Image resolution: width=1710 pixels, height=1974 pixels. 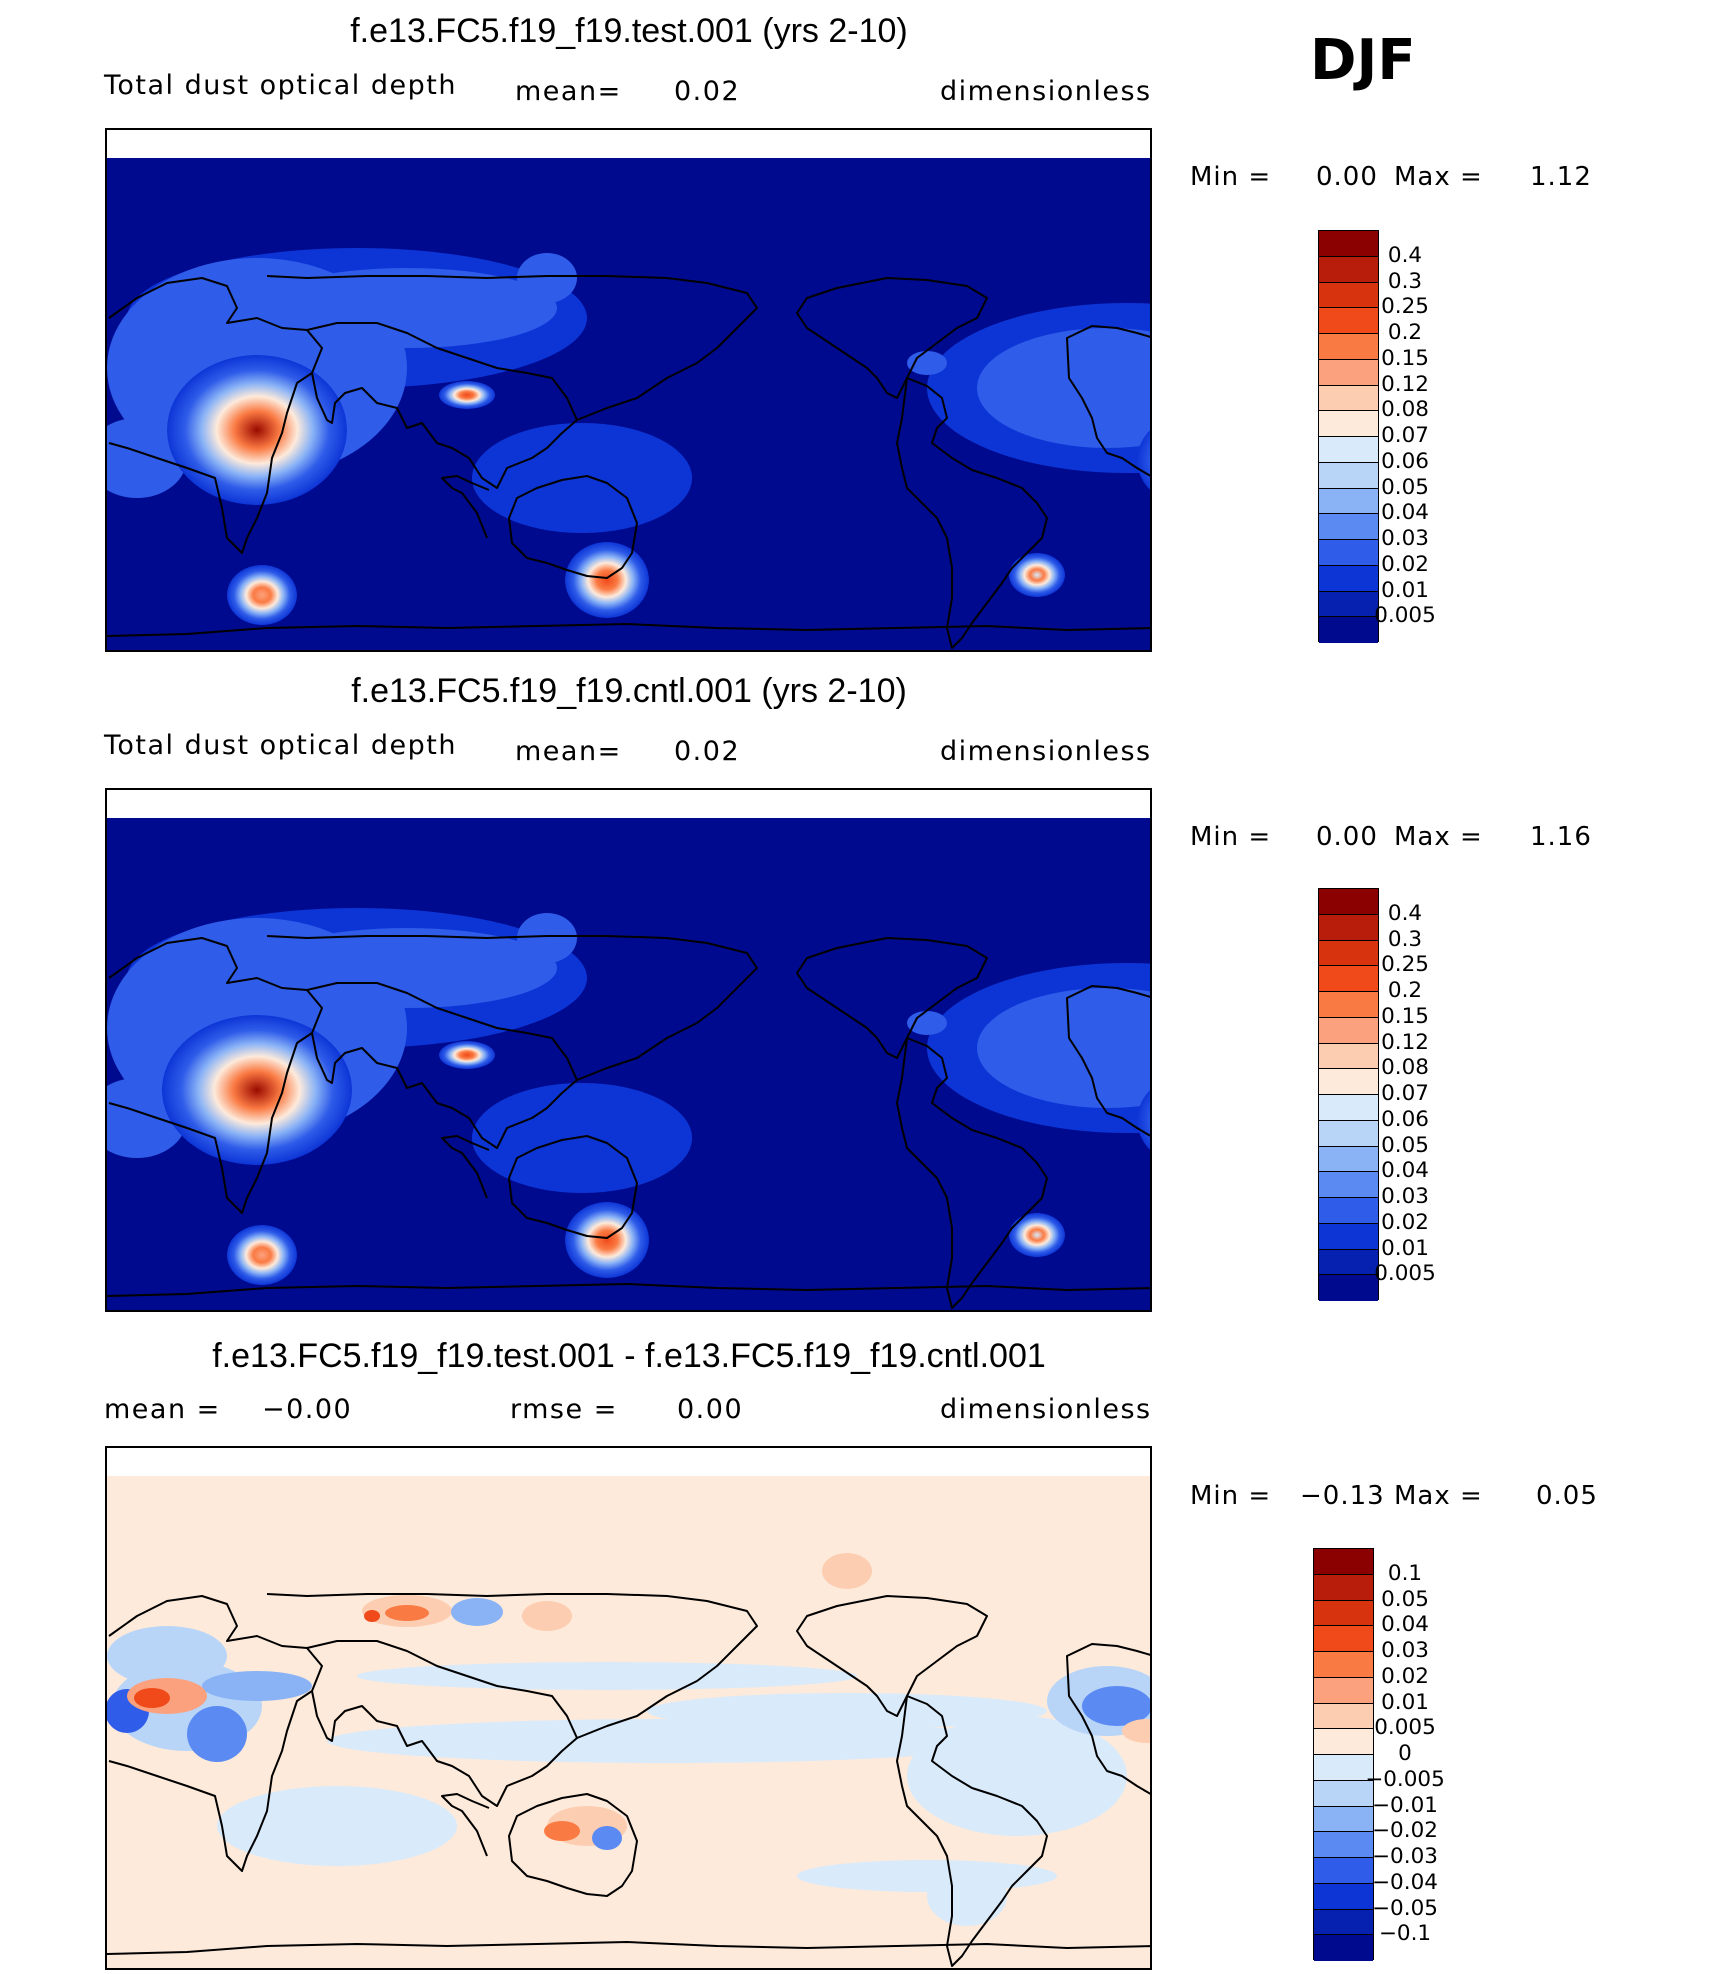 I want to click on panel-diff-rmse-label: rmse =, so click(x=564, y=1409).